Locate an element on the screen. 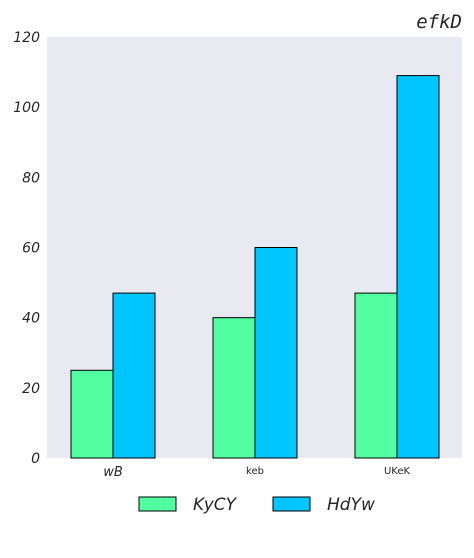  legend-label: HdYw is located at coordinates (351, 505).